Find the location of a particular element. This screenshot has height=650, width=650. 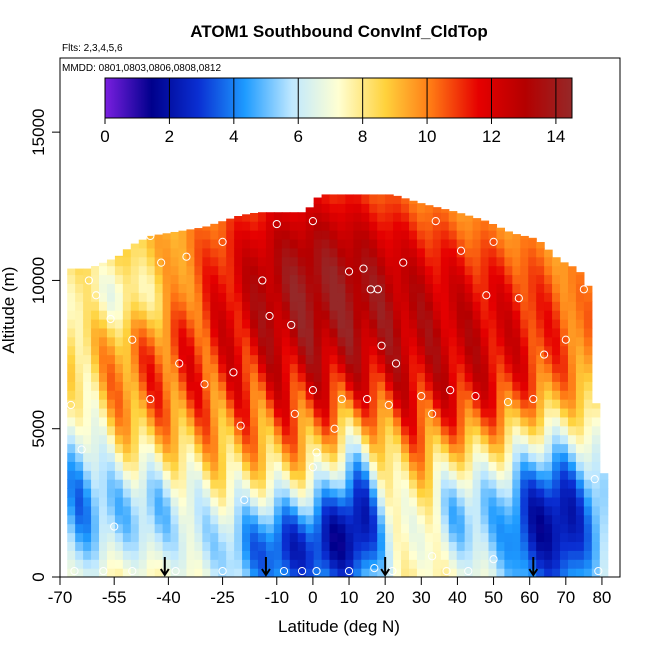

x-tick-label: -10 is located at coordinates (276, 597).